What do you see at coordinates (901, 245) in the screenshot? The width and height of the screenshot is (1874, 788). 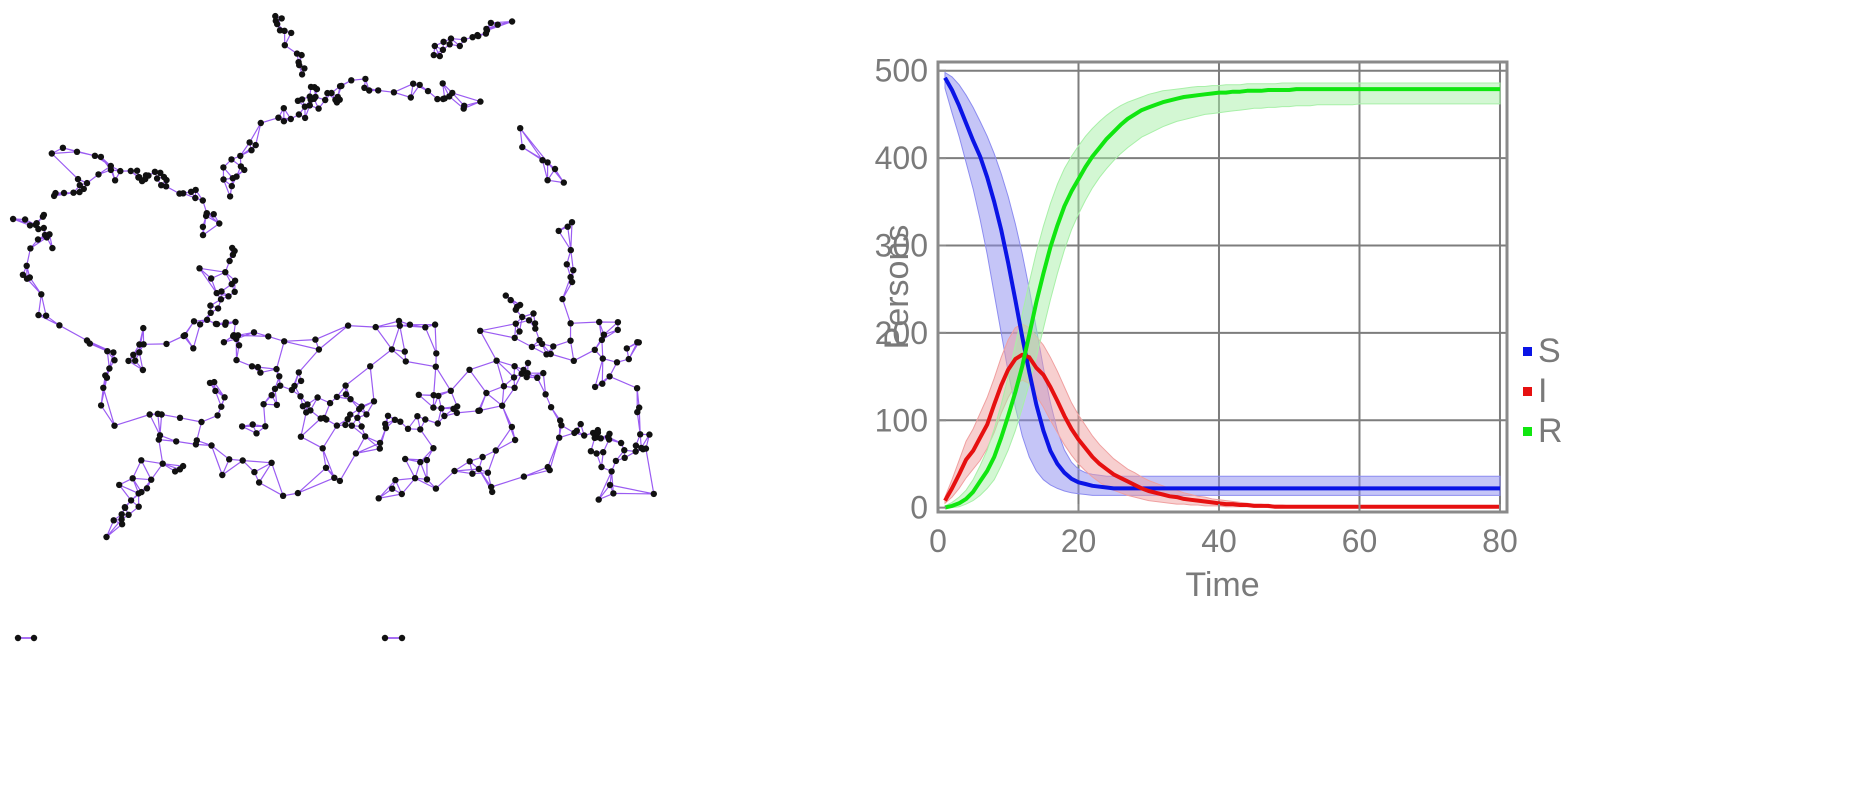 I see `y-tick-label: 300` at bounding box center [901, 245].